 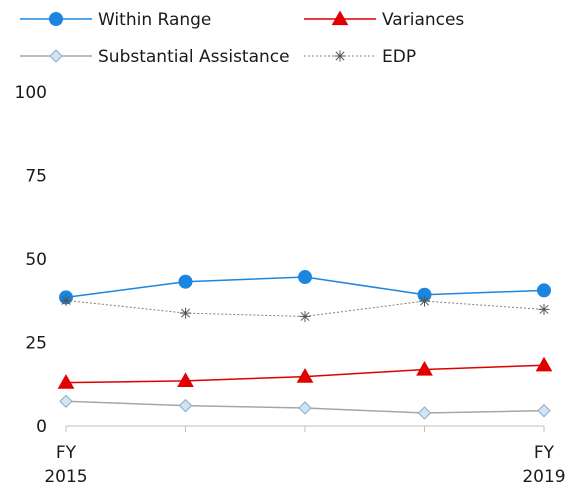 I want to click on legend-label: EDP, so click(x=399, y=57).